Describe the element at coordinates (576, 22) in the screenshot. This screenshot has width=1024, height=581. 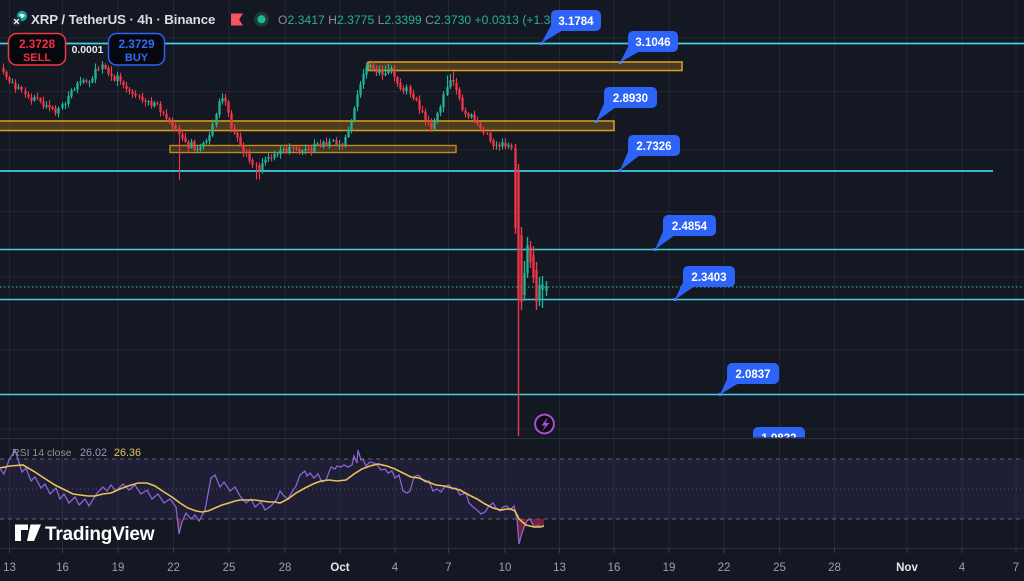
I see `svg-text: 3.1784` at that location.